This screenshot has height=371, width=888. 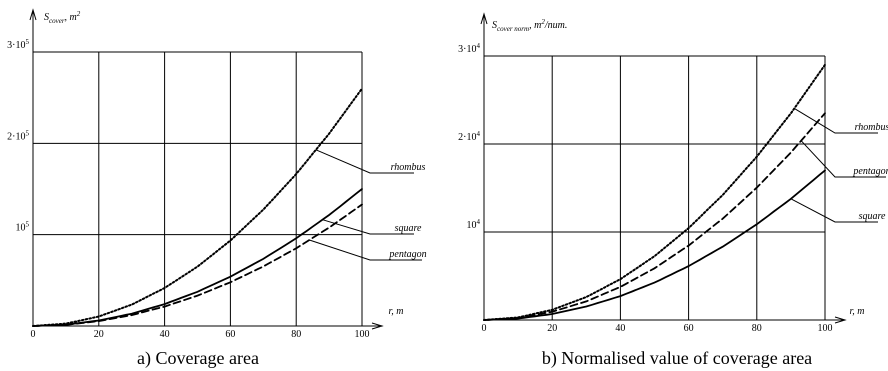 What do you see at coordinates (529, 25) in the screenshot?
I see `y-axis-label: Scover norm, m2/num.` at bounding box center [529, 25].